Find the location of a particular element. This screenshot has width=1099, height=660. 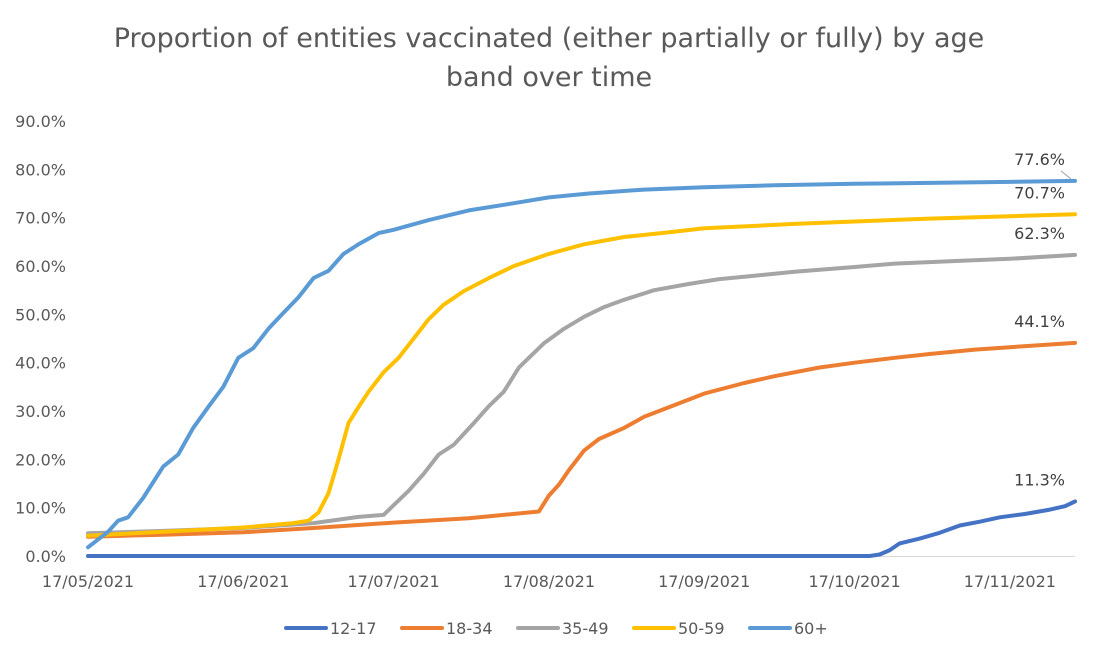

legend: 12-17 18-34 35-49 50-59 60+ is located at coordinates (556, 628).